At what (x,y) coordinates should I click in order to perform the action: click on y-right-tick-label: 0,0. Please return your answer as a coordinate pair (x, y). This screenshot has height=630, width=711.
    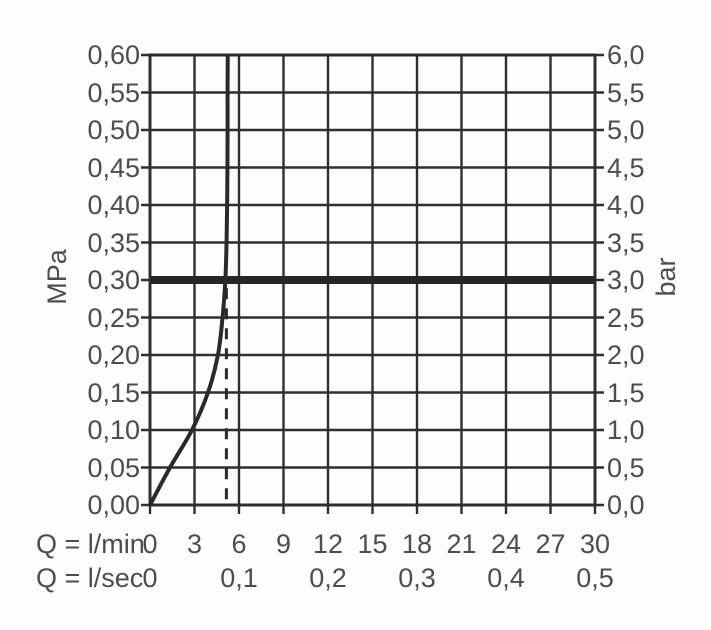
    Looking at the image, I should click on (626, 505).